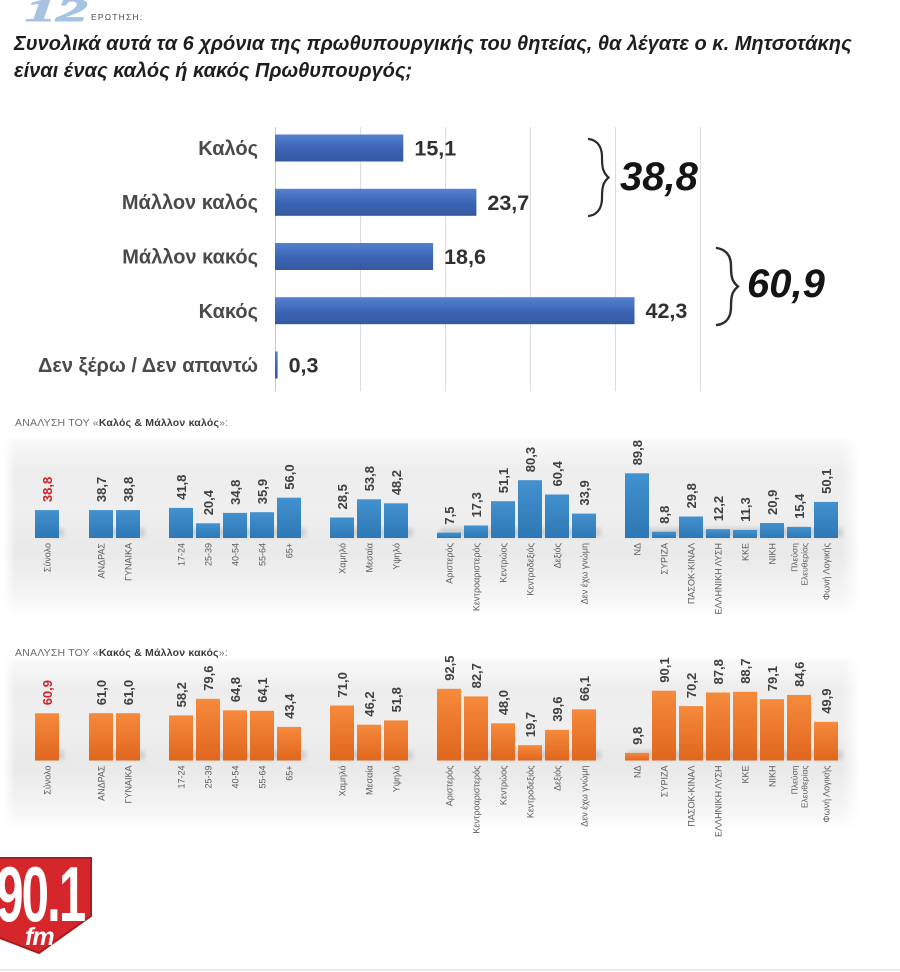 This screenshot has width=900, height=972. I want to click on svg-text: Μάλλον κακός, so click(190, 258).